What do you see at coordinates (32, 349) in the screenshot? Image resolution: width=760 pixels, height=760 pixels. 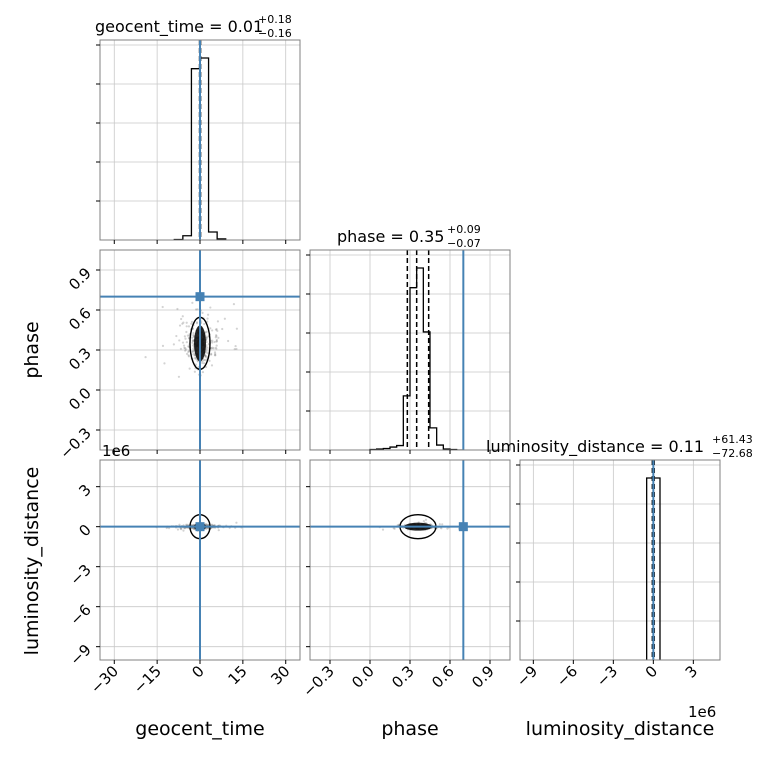 I see `ylabel-phase: phase` at bounding box center [32, 349].